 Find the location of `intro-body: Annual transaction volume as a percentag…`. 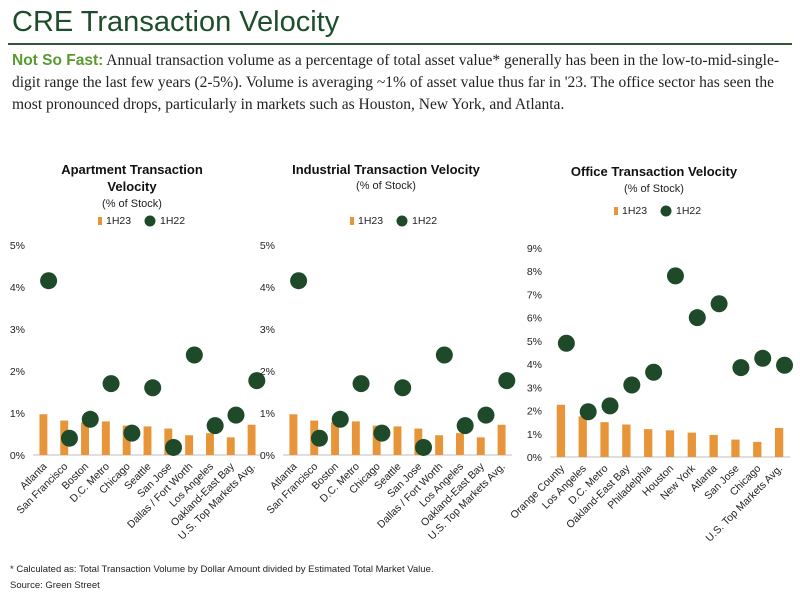

intro-body: Annual transaction volume as a percentag… is located at coordinates (396, 82).